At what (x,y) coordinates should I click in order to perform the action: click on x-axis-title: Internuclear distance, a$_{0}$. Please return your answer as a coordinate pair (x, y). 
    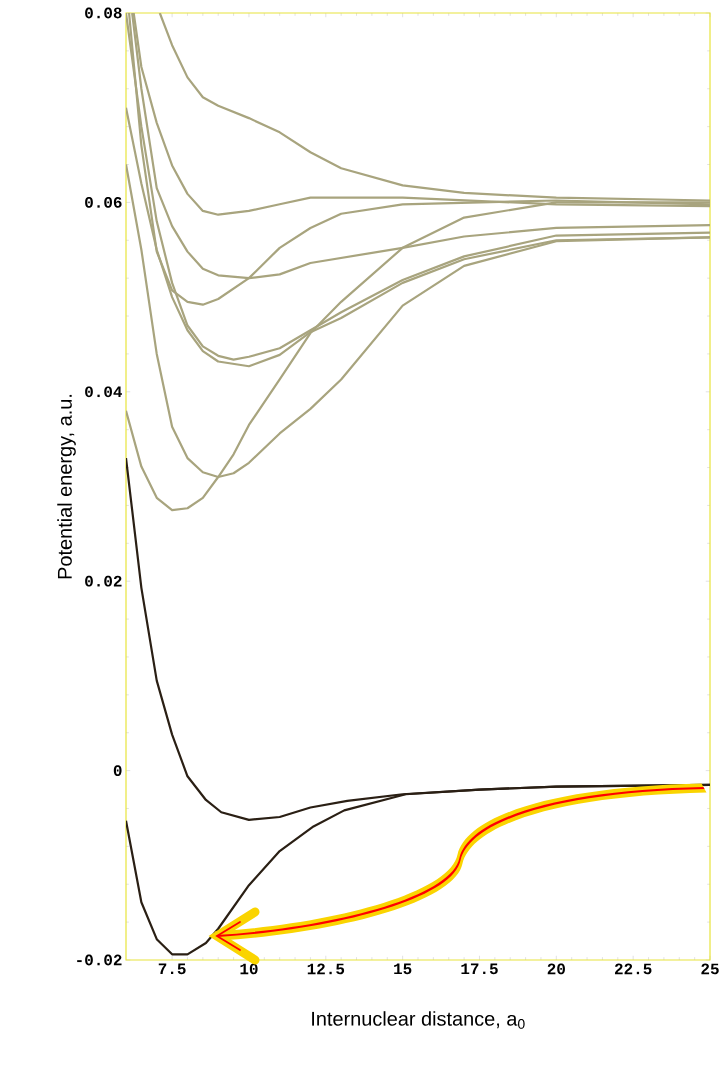
    Looking at the image, I should click on (418, 1020).